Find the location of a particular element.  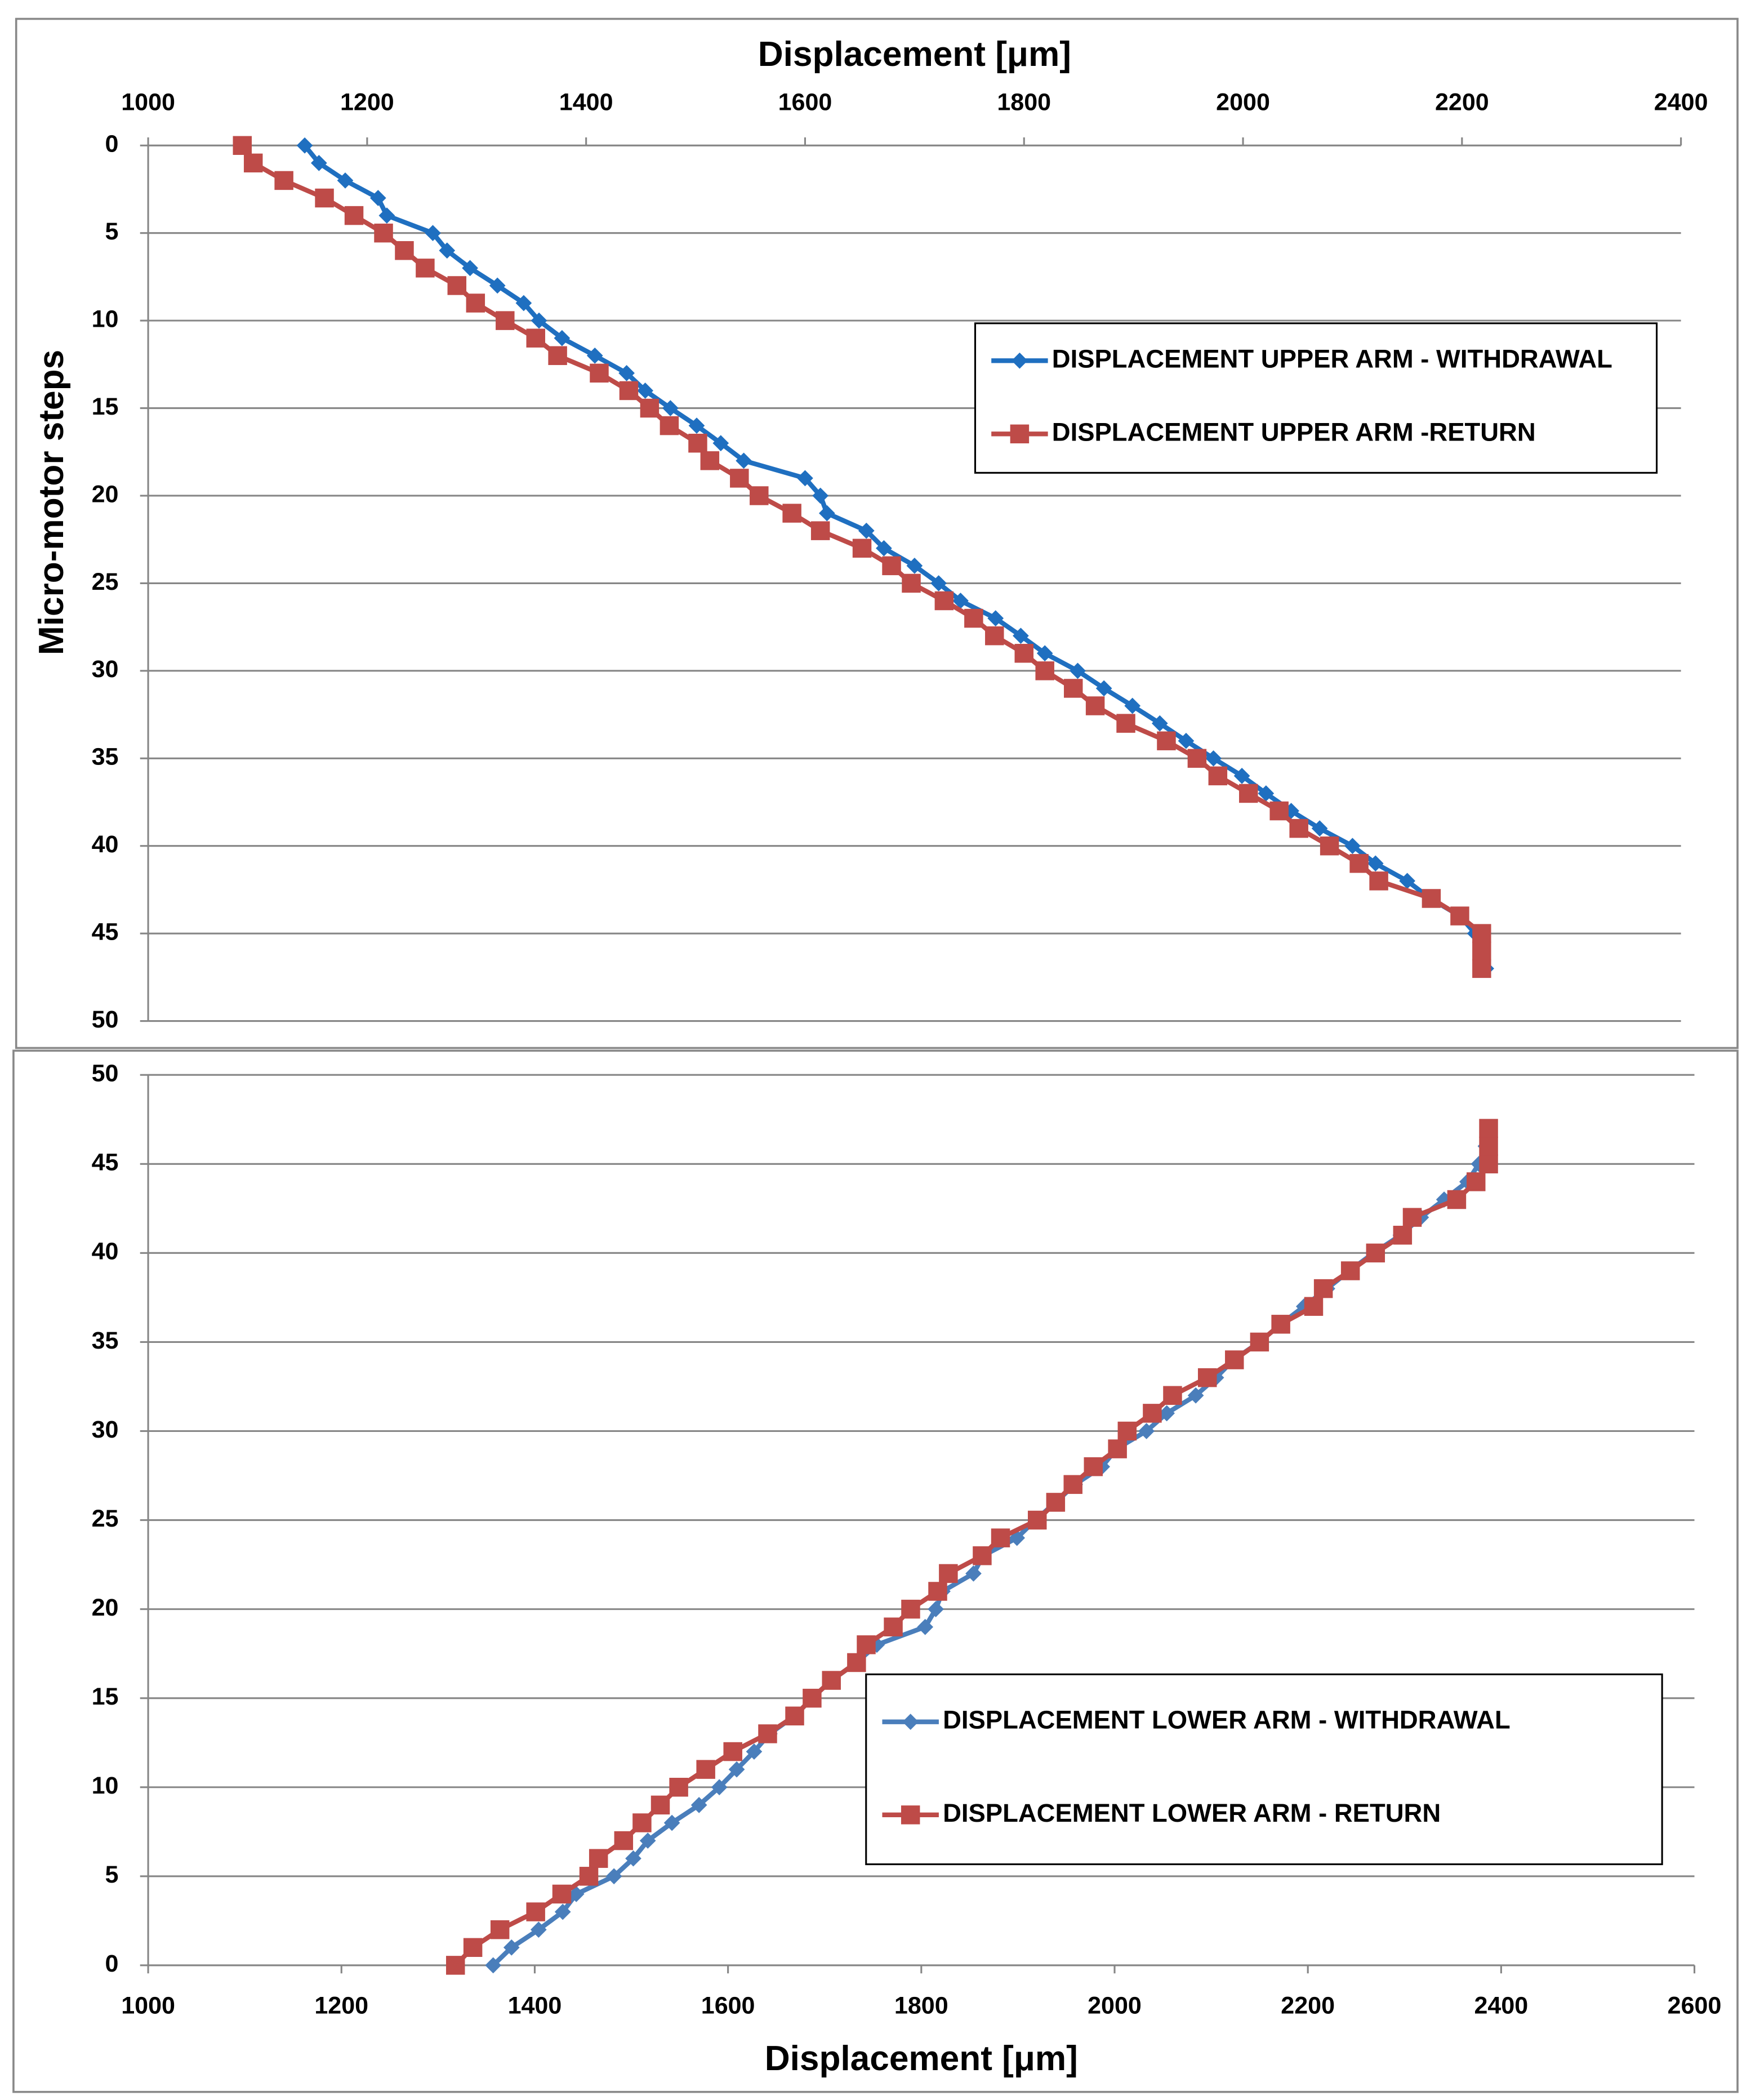

y-tick-label: 10 is located at coordinates (105, 1785).